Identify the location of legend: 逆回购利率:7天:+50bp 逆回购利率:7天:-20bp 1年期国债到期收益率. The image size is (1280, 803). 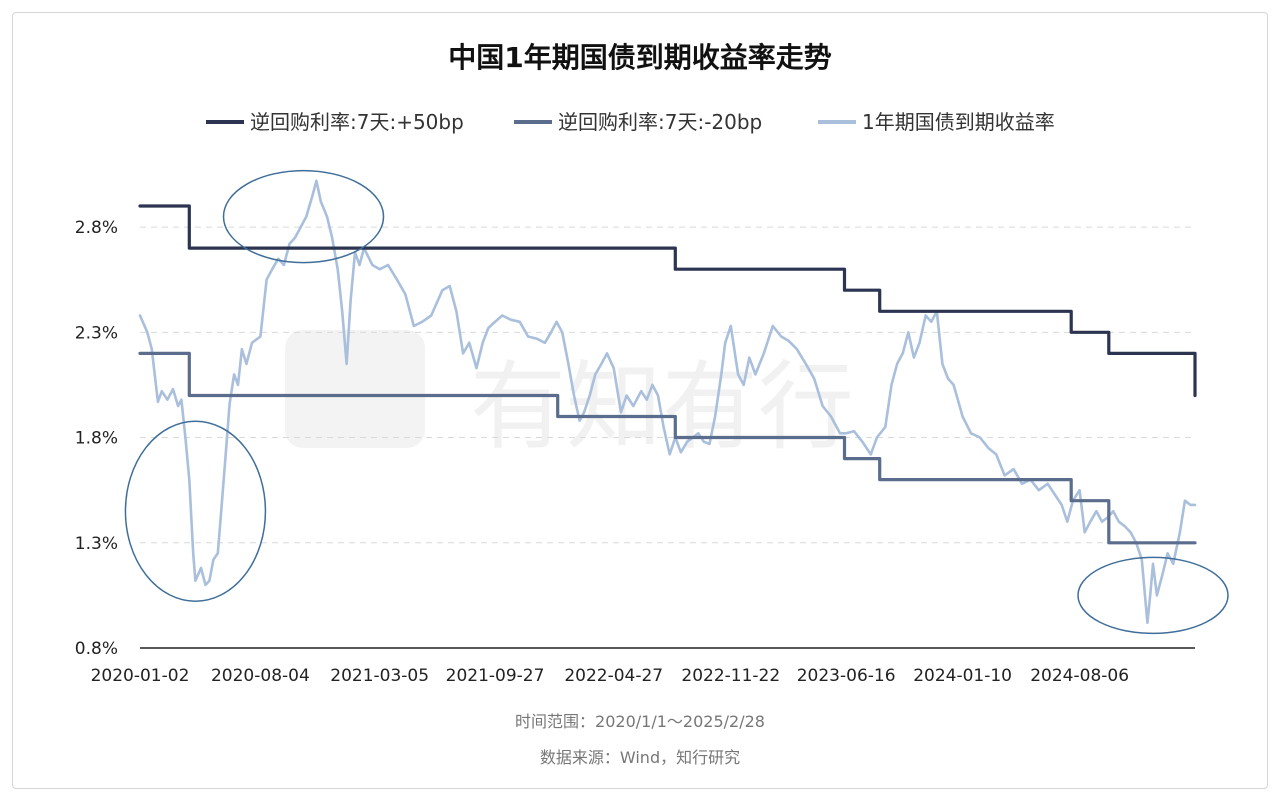
(630, 122).